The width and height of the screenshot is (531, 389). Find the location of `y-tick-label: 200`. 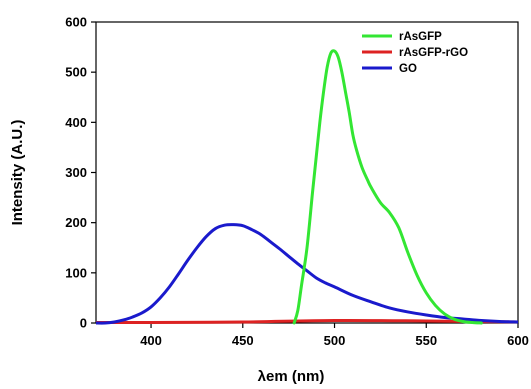

y-tick-label: 200 is located at coordinates (76, 222).